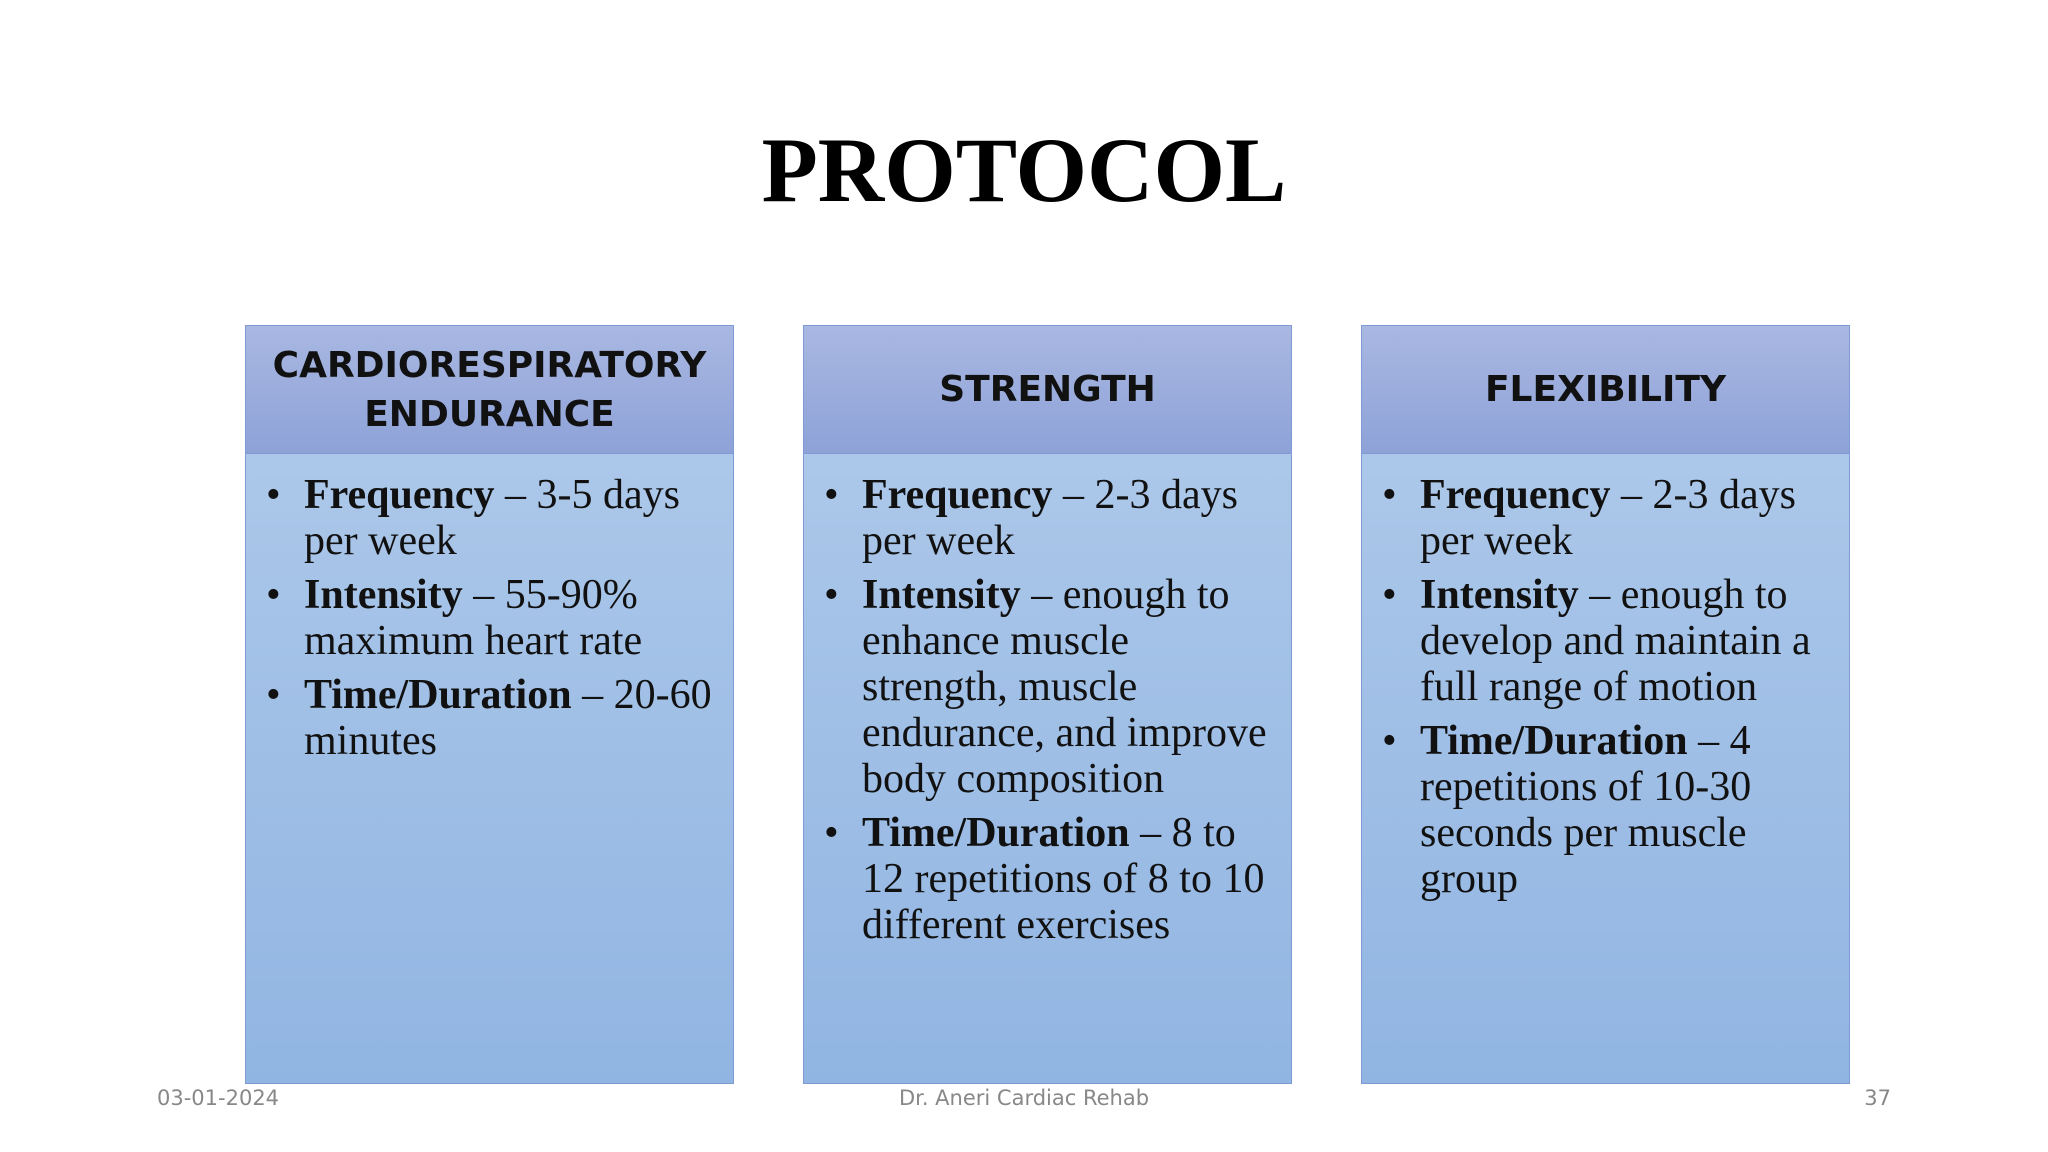 Image resolution: width=2048 pixels, height=1152 pixels. Describe the element at coordinates (489, 390) in the screenshot. I see `column-header: CARDIORESPIRATORY ENDURANCE` at that location.